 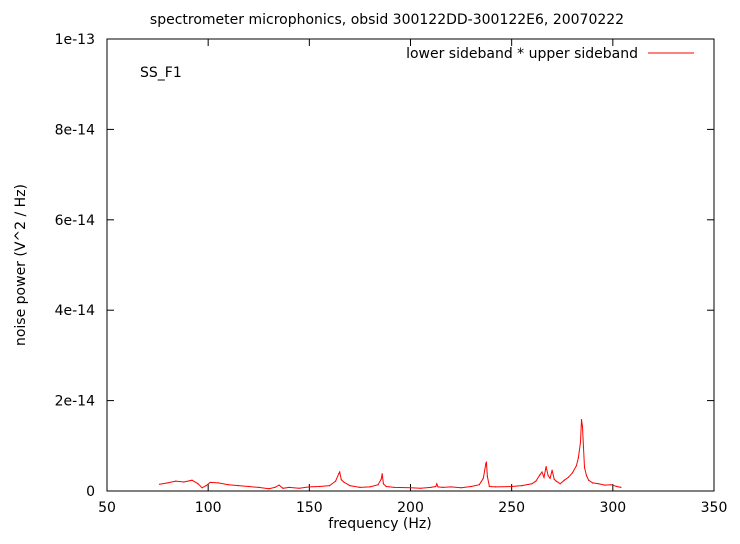 I want to click on x-axis-label: frequency (Hz), so click(x=379, y=524).